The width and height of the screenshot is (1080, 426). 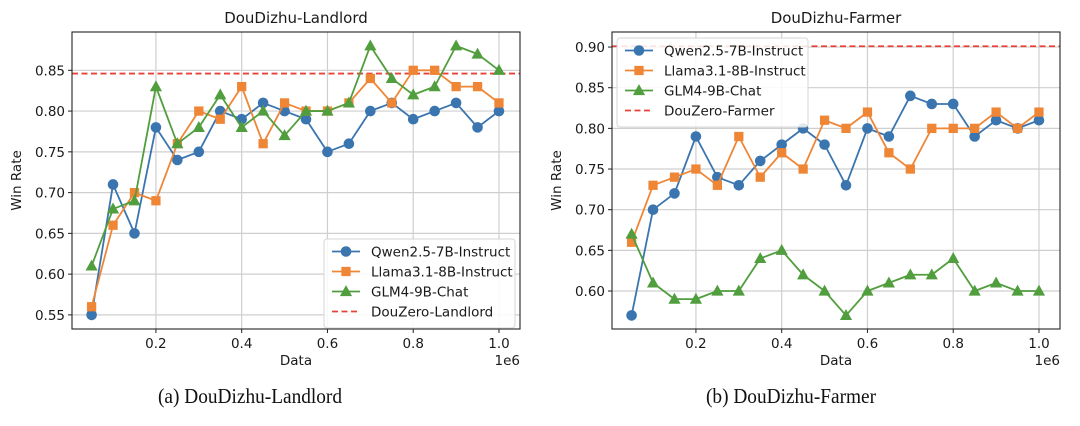 What do you see at coordinates (419, 293) in the screenshot?
I see `legend-label: GLM4-9B-Chat` at bounding box center [419, 293].